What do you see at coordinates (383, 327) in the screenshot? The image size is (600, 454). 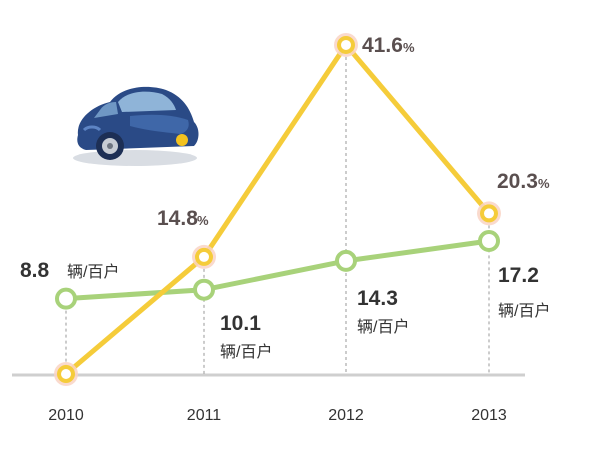 I see `ownership-unit-2012: 辆/百户` at bounding box center [383, 327].